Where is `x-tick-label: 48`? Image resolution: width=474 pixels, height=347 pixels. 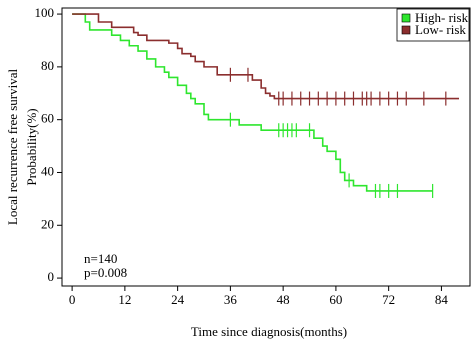 x-tick-label: 48 is located at coordinates (283, 299).